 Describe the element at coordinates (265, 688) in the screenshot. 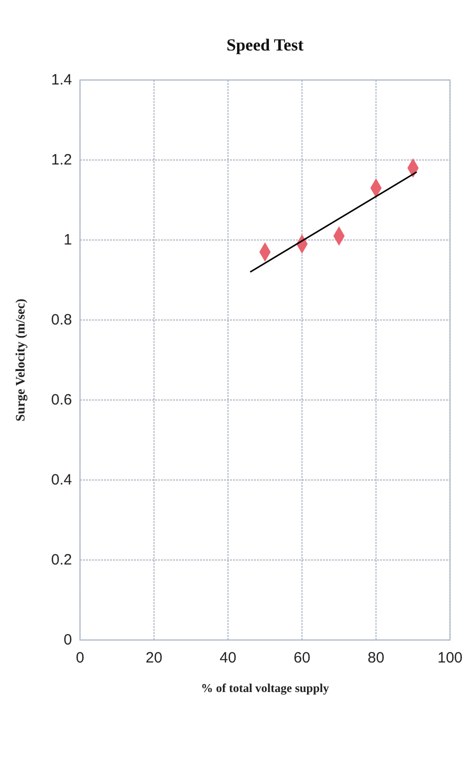

I see `x-axis-title: % of total voltage supply` at that location.